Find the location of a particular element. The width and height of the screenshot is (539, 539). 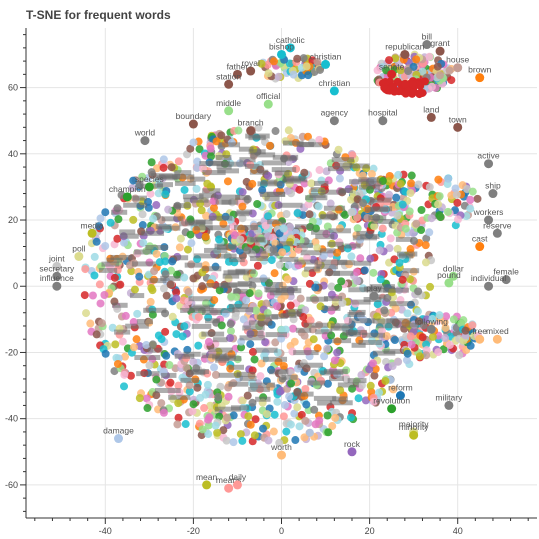

word-label: ship is located at coordinates (493, 186).